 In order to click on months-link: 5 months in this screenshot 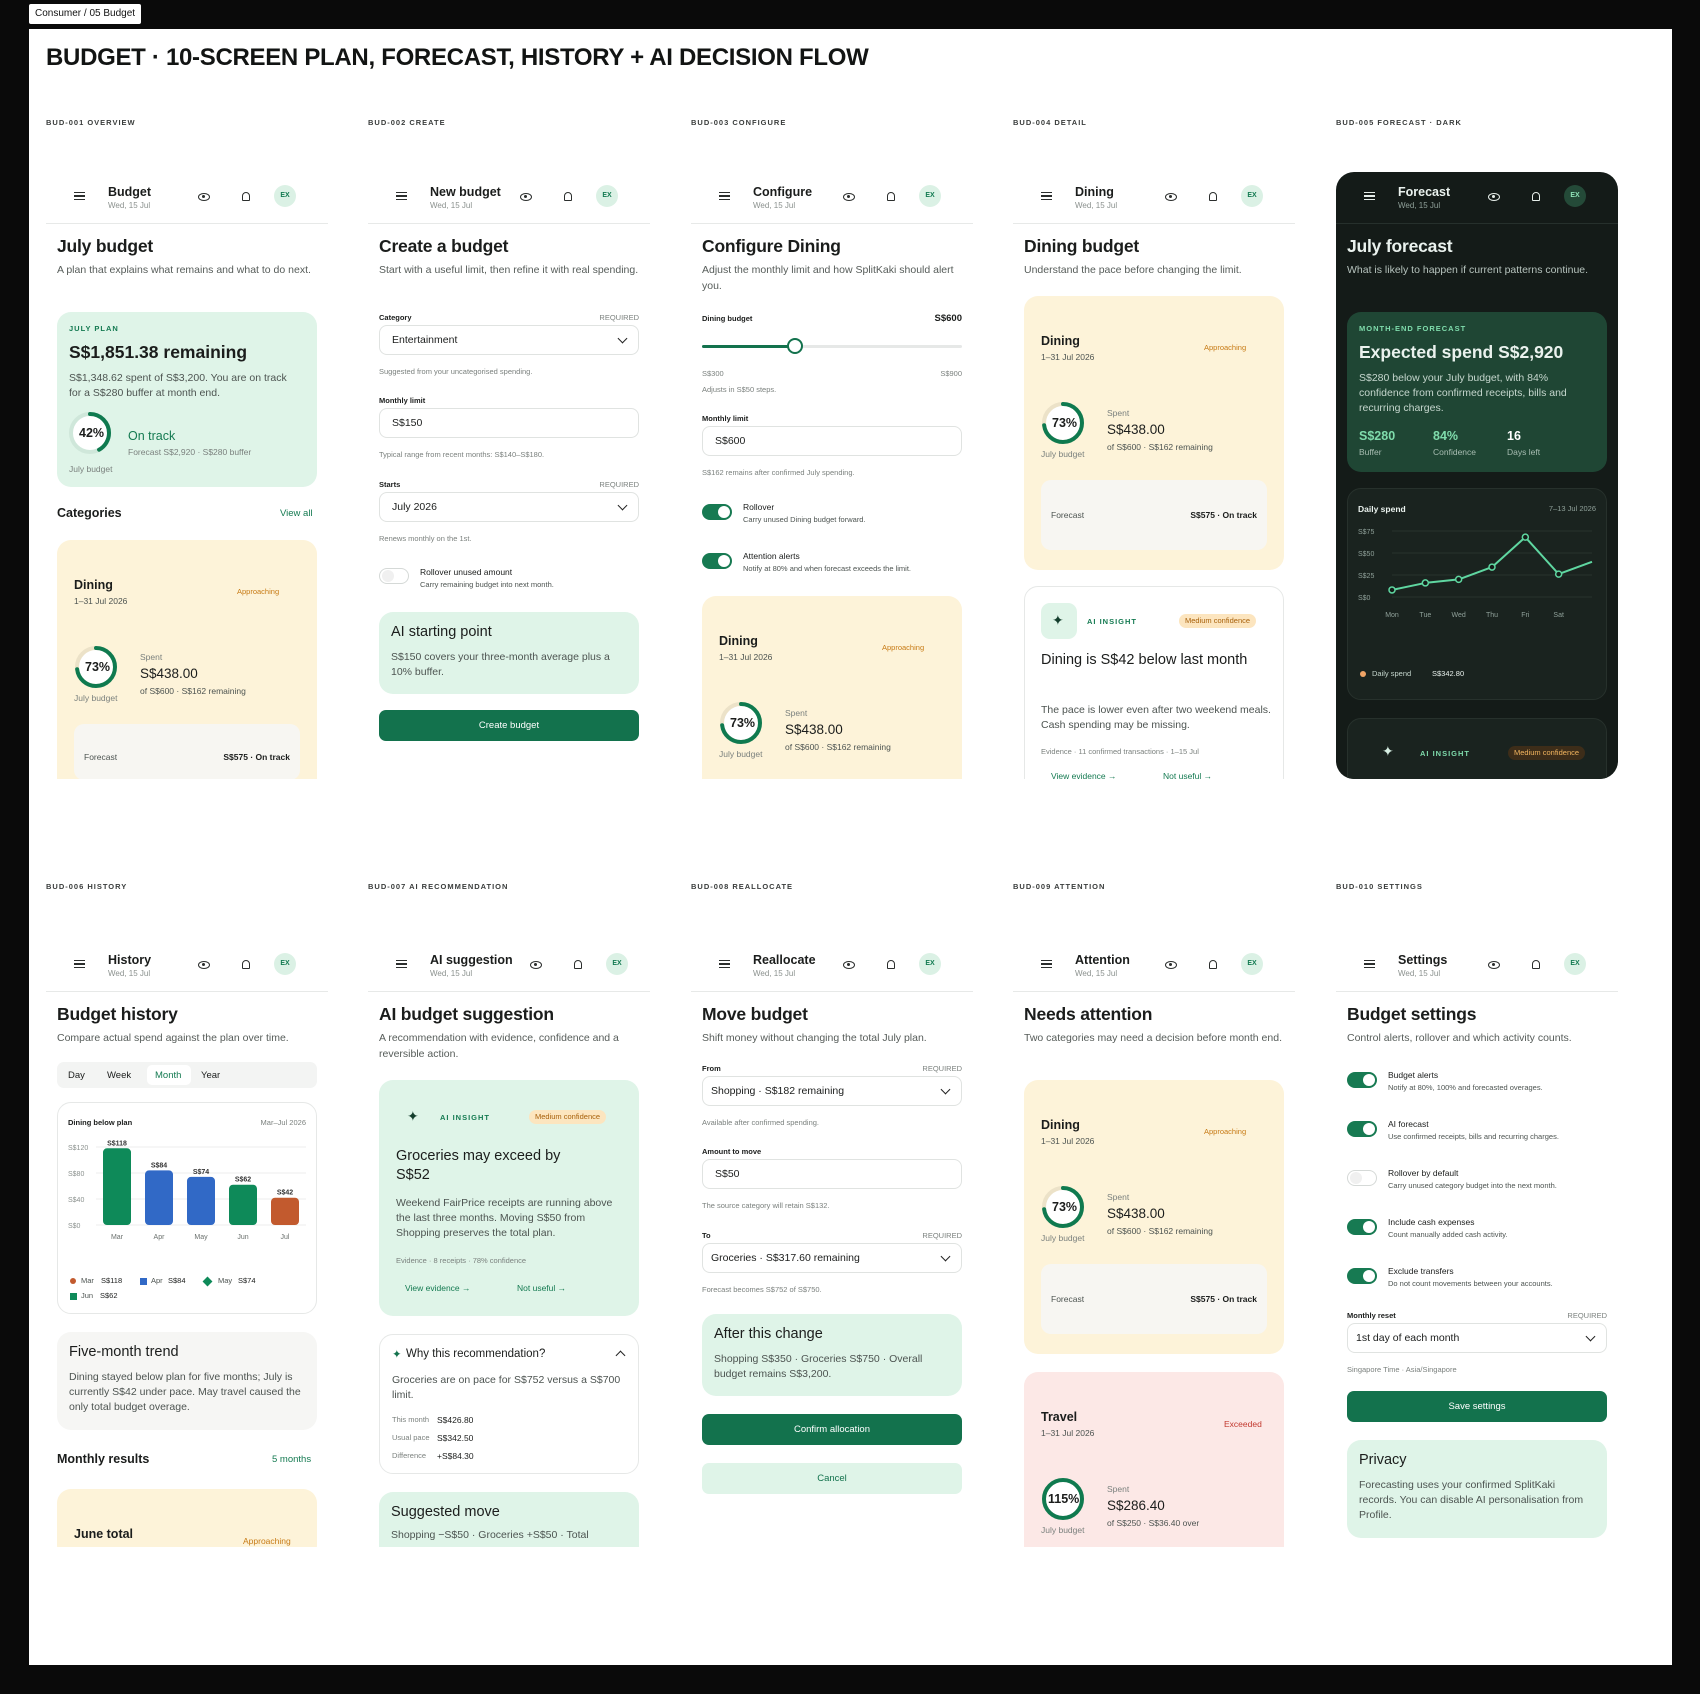, I will do `click(292, 1459)`.